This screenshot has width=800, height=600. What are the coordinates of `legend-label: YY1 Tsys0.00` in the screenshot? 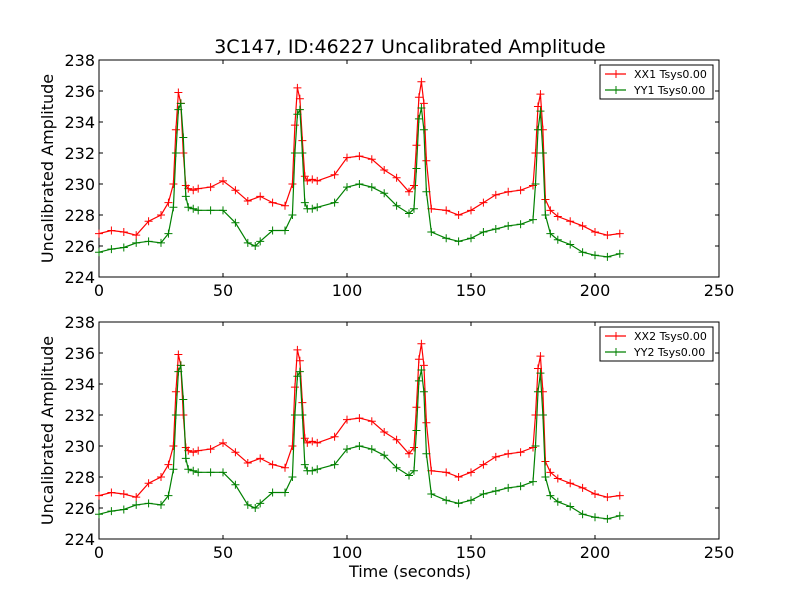 It's located at (669, 90).